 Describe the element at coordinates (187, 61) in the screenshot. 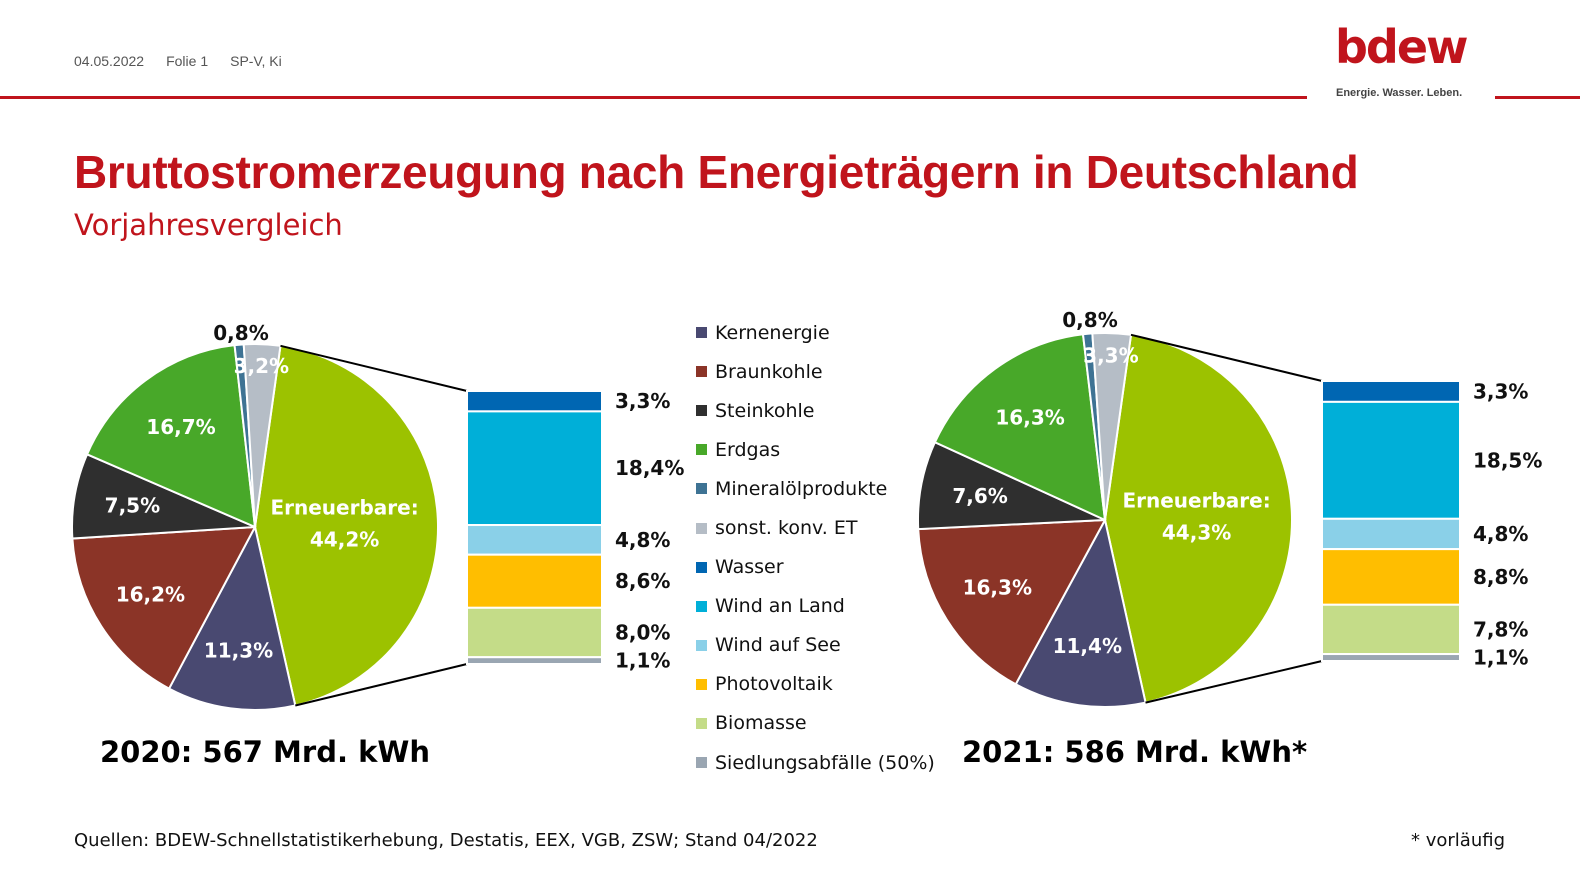

I see `slide-number: Folie 1` at that location.